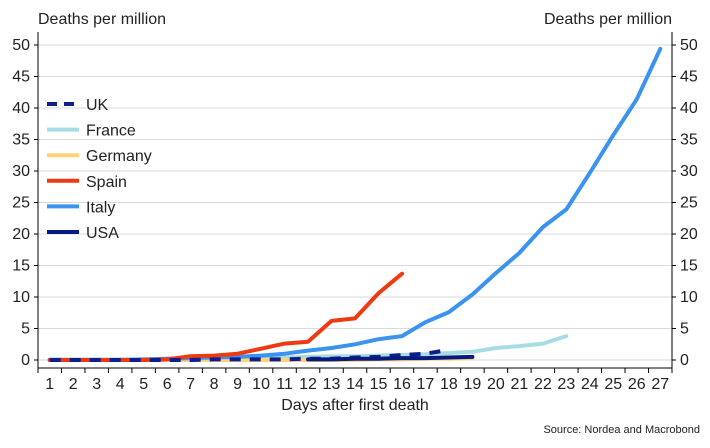 The width and height of the screenshot is (710, 448). Describe the element at coordinates (25, 329) in the screenshot. I see `y-tick-label-left: 5` at that location.